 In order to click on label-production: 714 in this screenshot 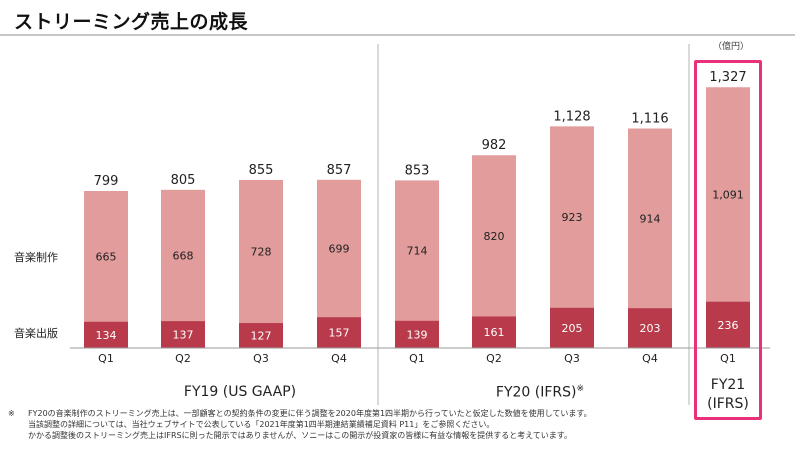, I will do `click(417, 251)`.